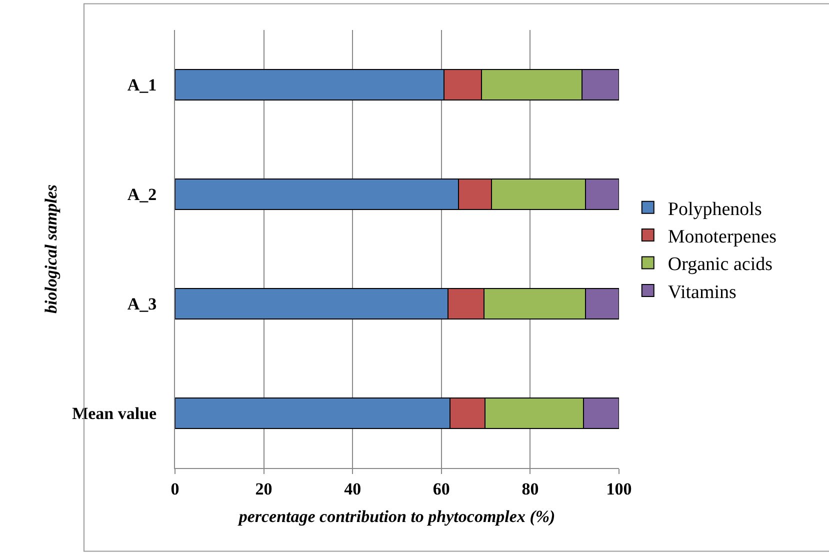  I want to click on legend-label: Monoterpenes, so click(722, 237).